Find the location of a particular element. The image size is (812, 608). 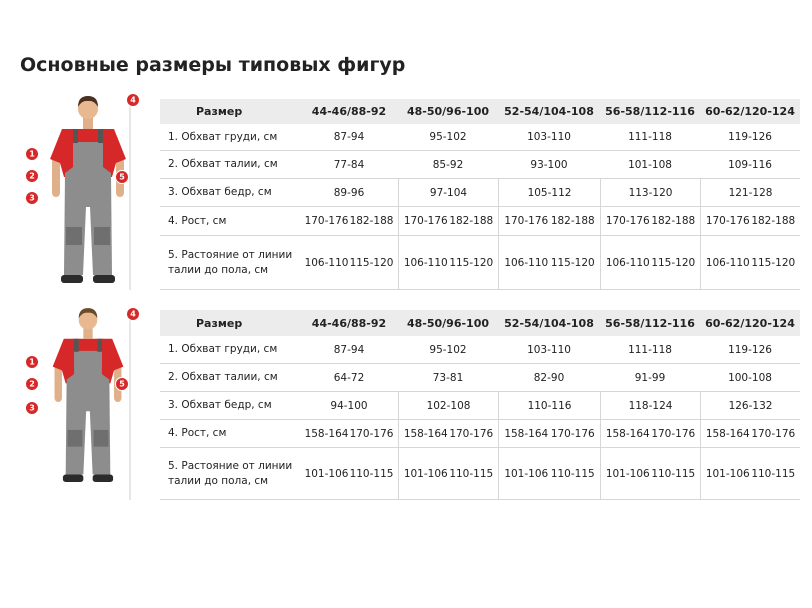

cell-value: 158-164 is located at coordinates (526, 433).